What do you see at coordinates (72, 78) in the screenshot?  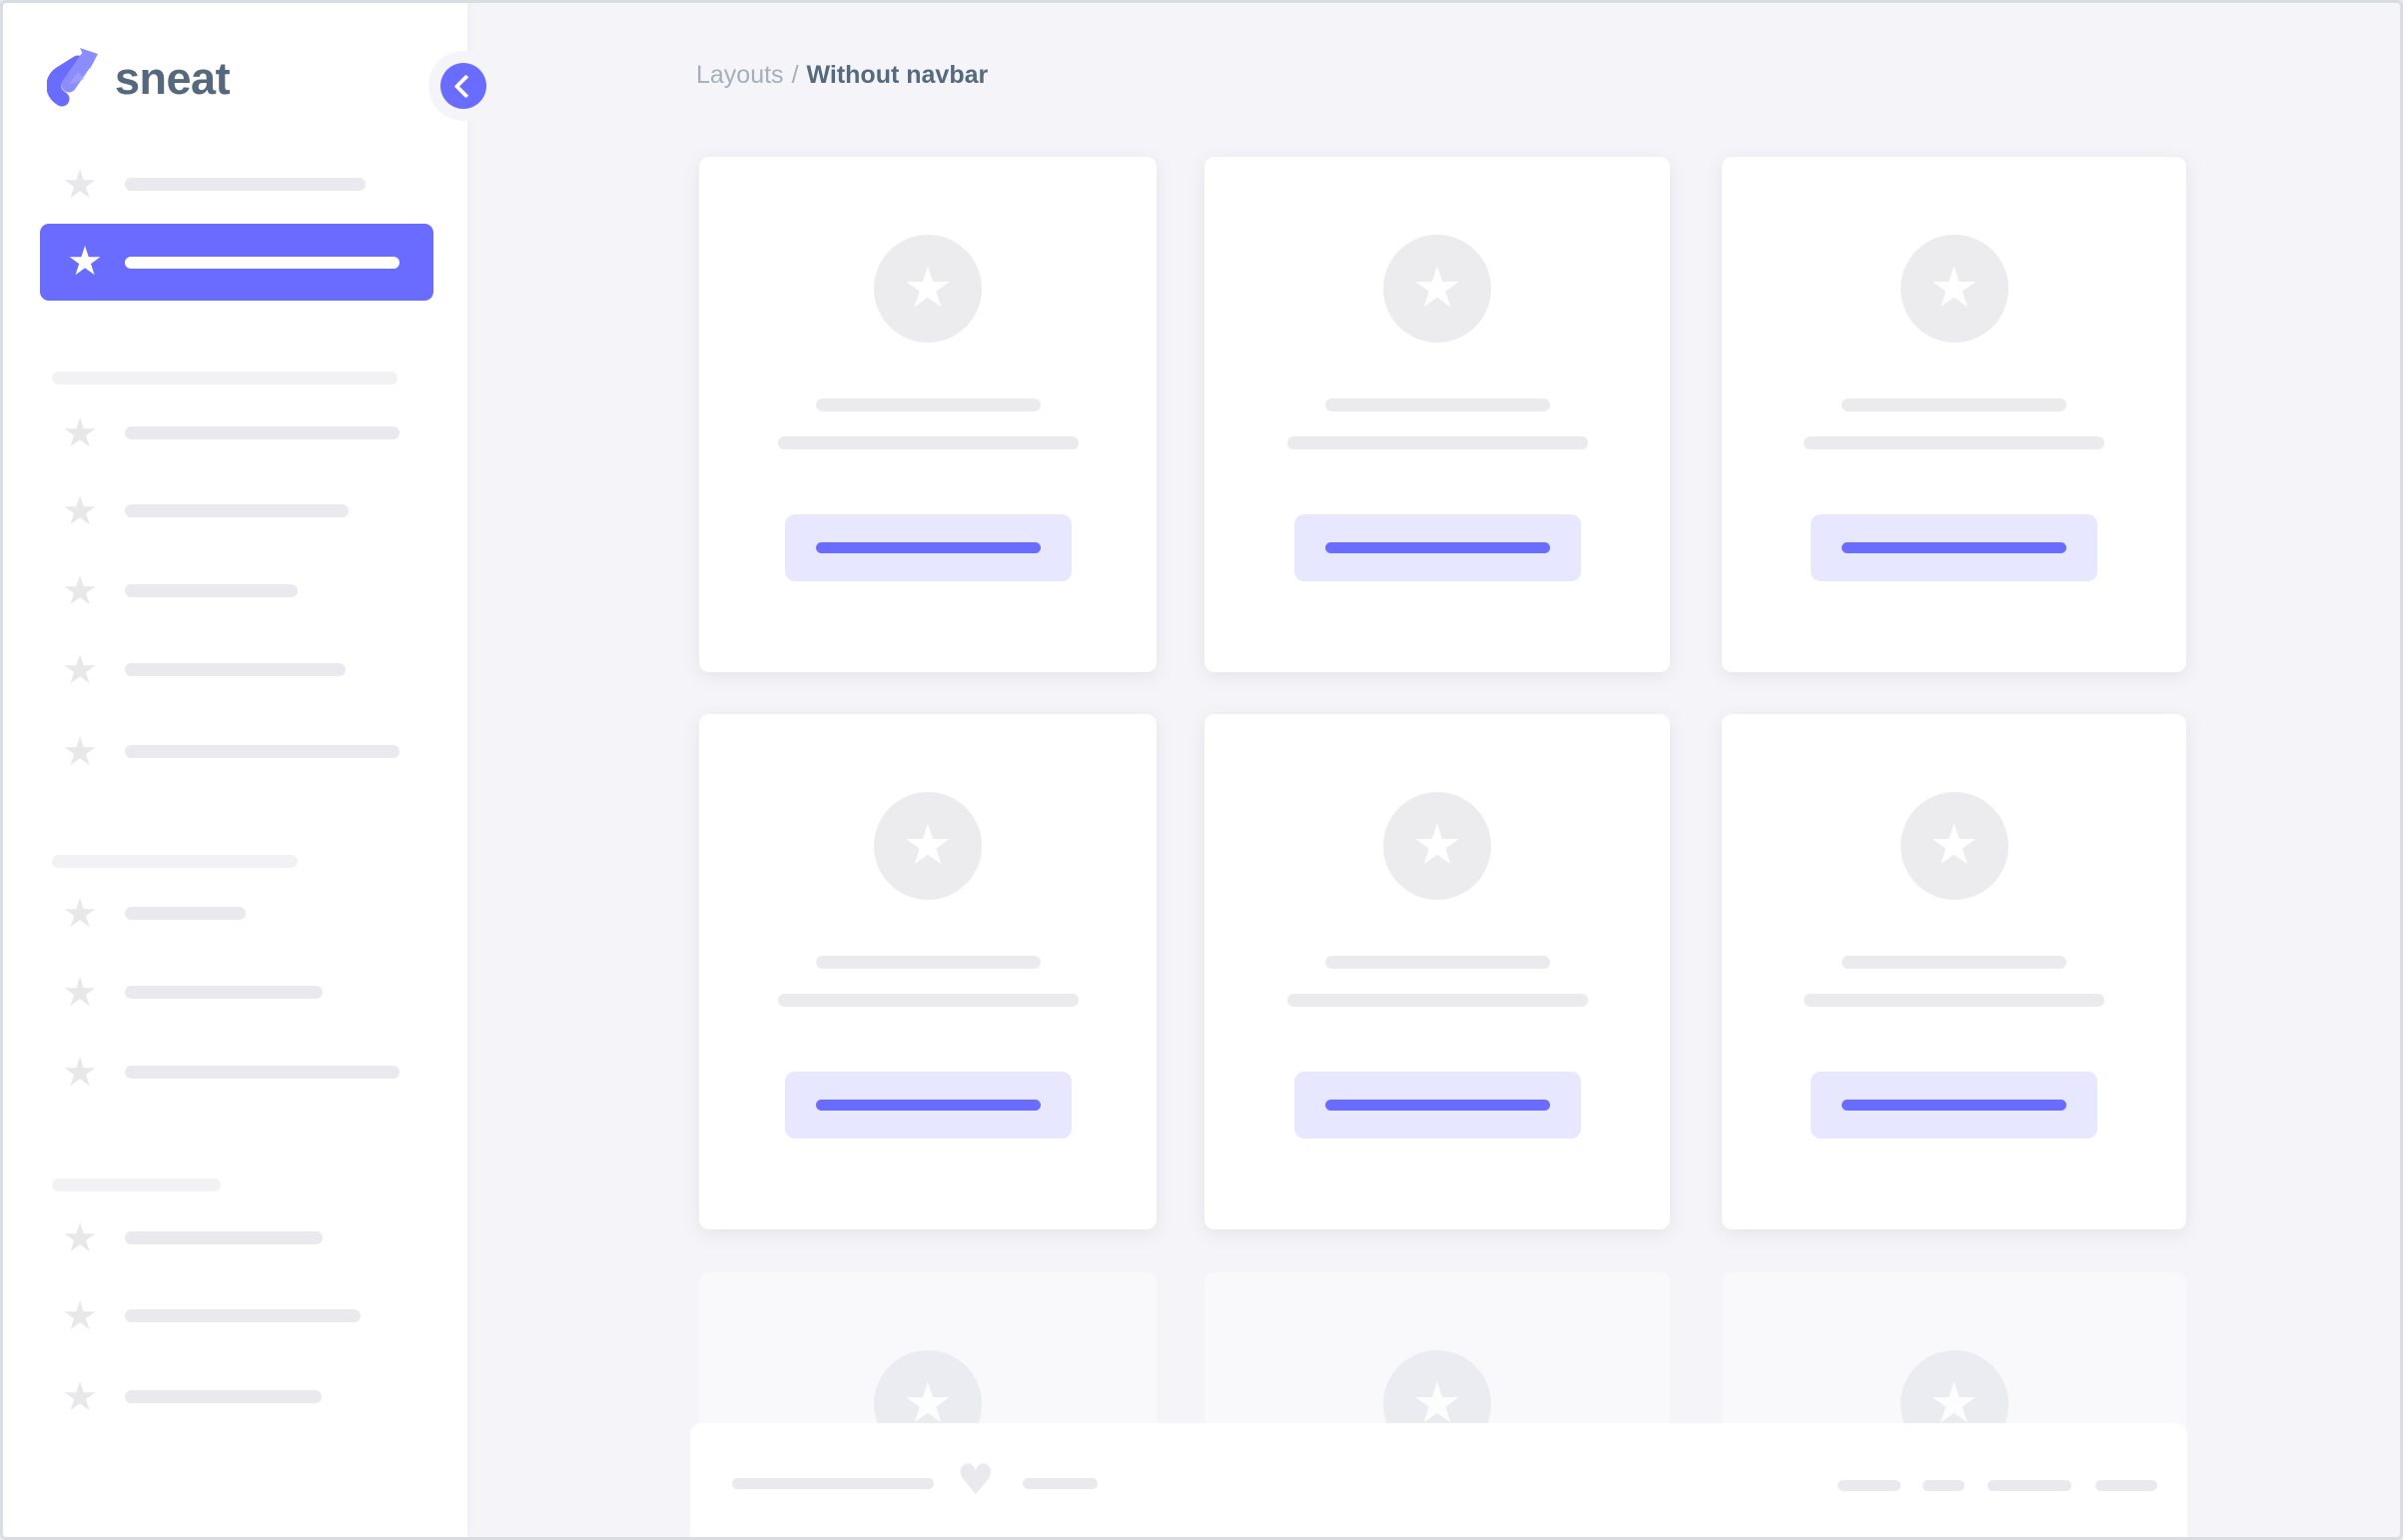 I see `sneat-logo-icon` at bounding box center [72, 78].